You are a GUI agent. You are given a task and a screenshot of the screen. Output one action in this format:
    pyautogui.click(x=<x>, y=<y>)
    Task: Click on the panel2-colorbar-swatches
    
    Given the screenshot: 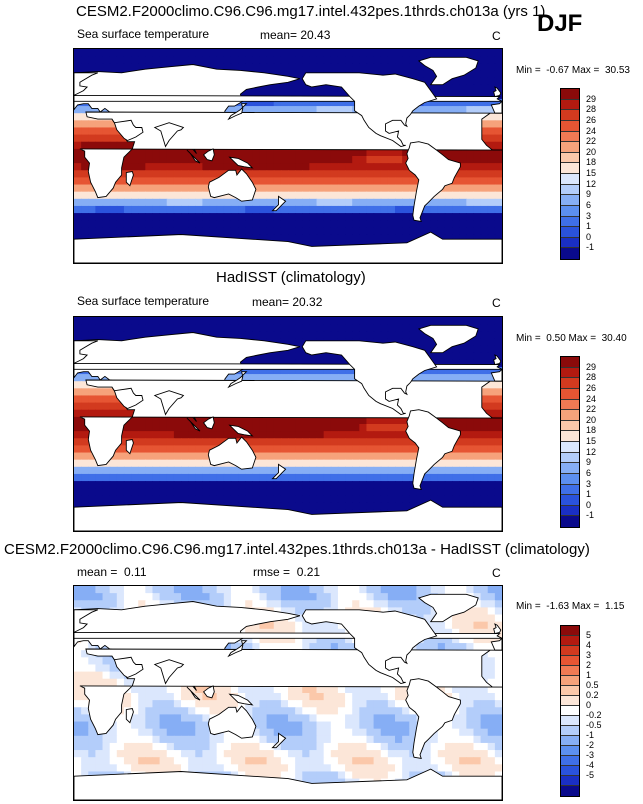 What is the action you would take?
    pyautogui.click(x=570, y=442)
    